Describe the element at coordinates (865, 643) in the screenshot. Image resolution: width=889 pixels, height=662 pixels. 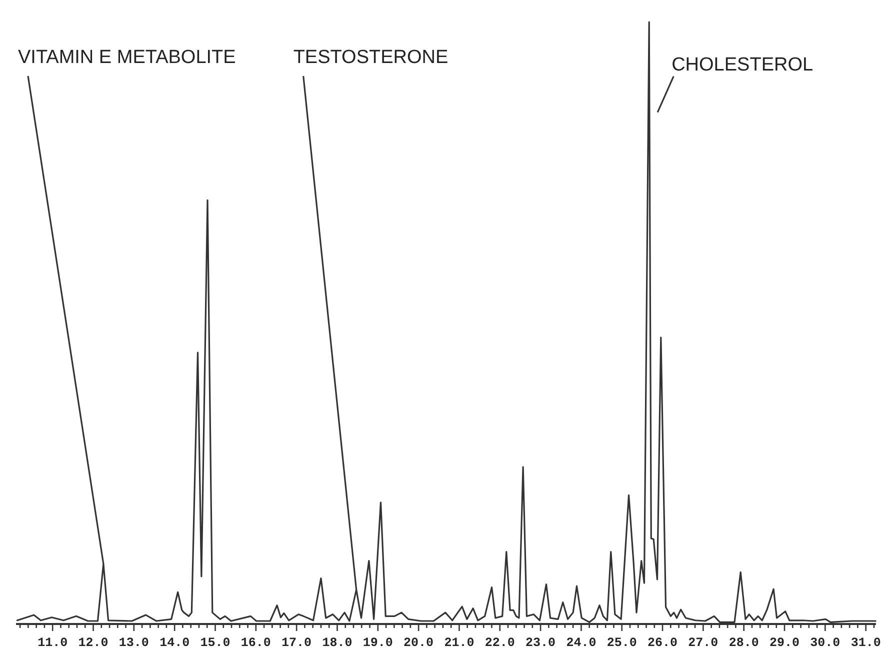
I see `x-tick-label: 31.0` at that location.